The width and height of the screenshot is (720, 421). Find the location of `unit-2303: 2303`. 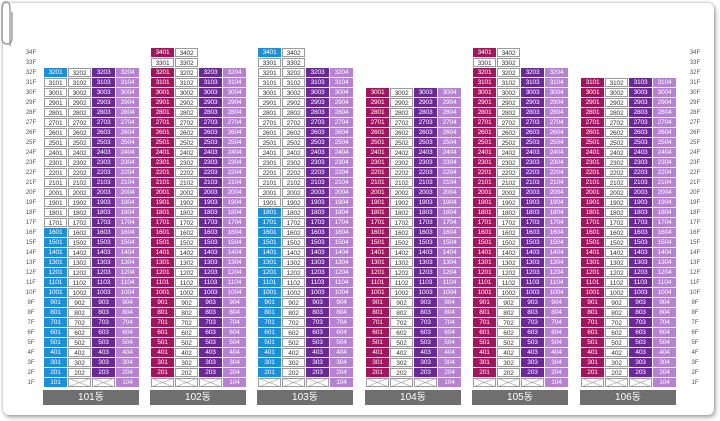

unit-2303: 2303 is located at coordinates (103, 162).